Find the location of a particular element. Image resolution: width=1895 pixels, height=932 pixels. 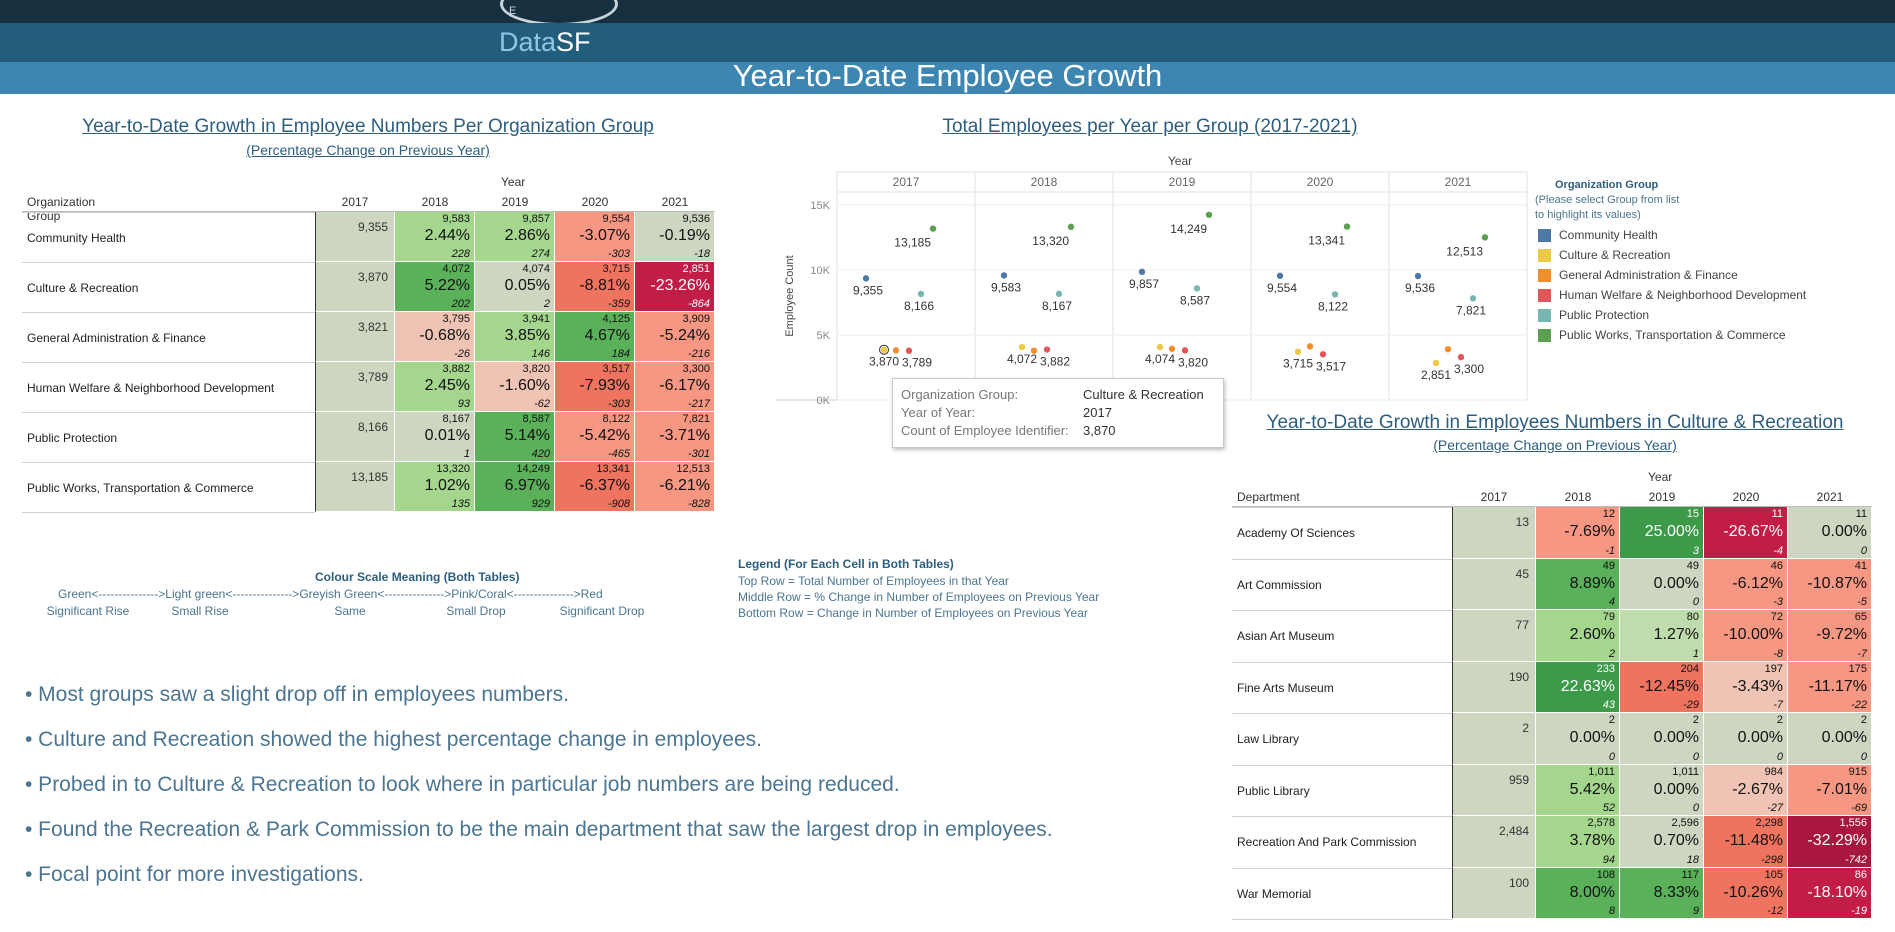

dept-cell-pct: -12.45% is located at coordinates (1669, 686).